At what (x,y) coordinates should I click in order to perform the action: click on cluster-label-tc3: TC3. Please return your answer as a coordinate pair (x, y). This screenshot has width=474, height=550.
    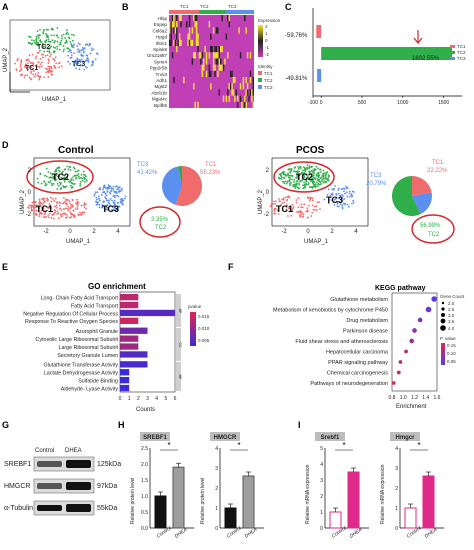
    Looking at the image, I should click on (78, 64).